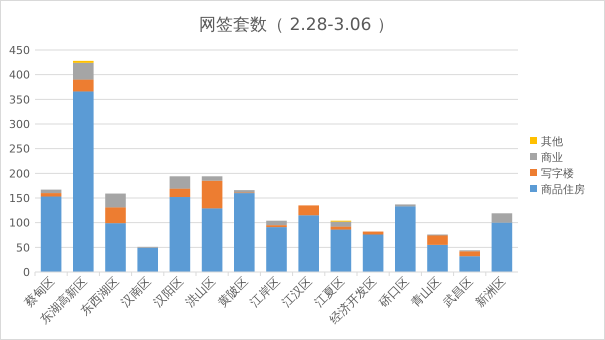 The width and height of the screenshot is (605, 340). I want to click on chart-title: 网签套数（ 2.28-3.06 ）, so click(296, 25).